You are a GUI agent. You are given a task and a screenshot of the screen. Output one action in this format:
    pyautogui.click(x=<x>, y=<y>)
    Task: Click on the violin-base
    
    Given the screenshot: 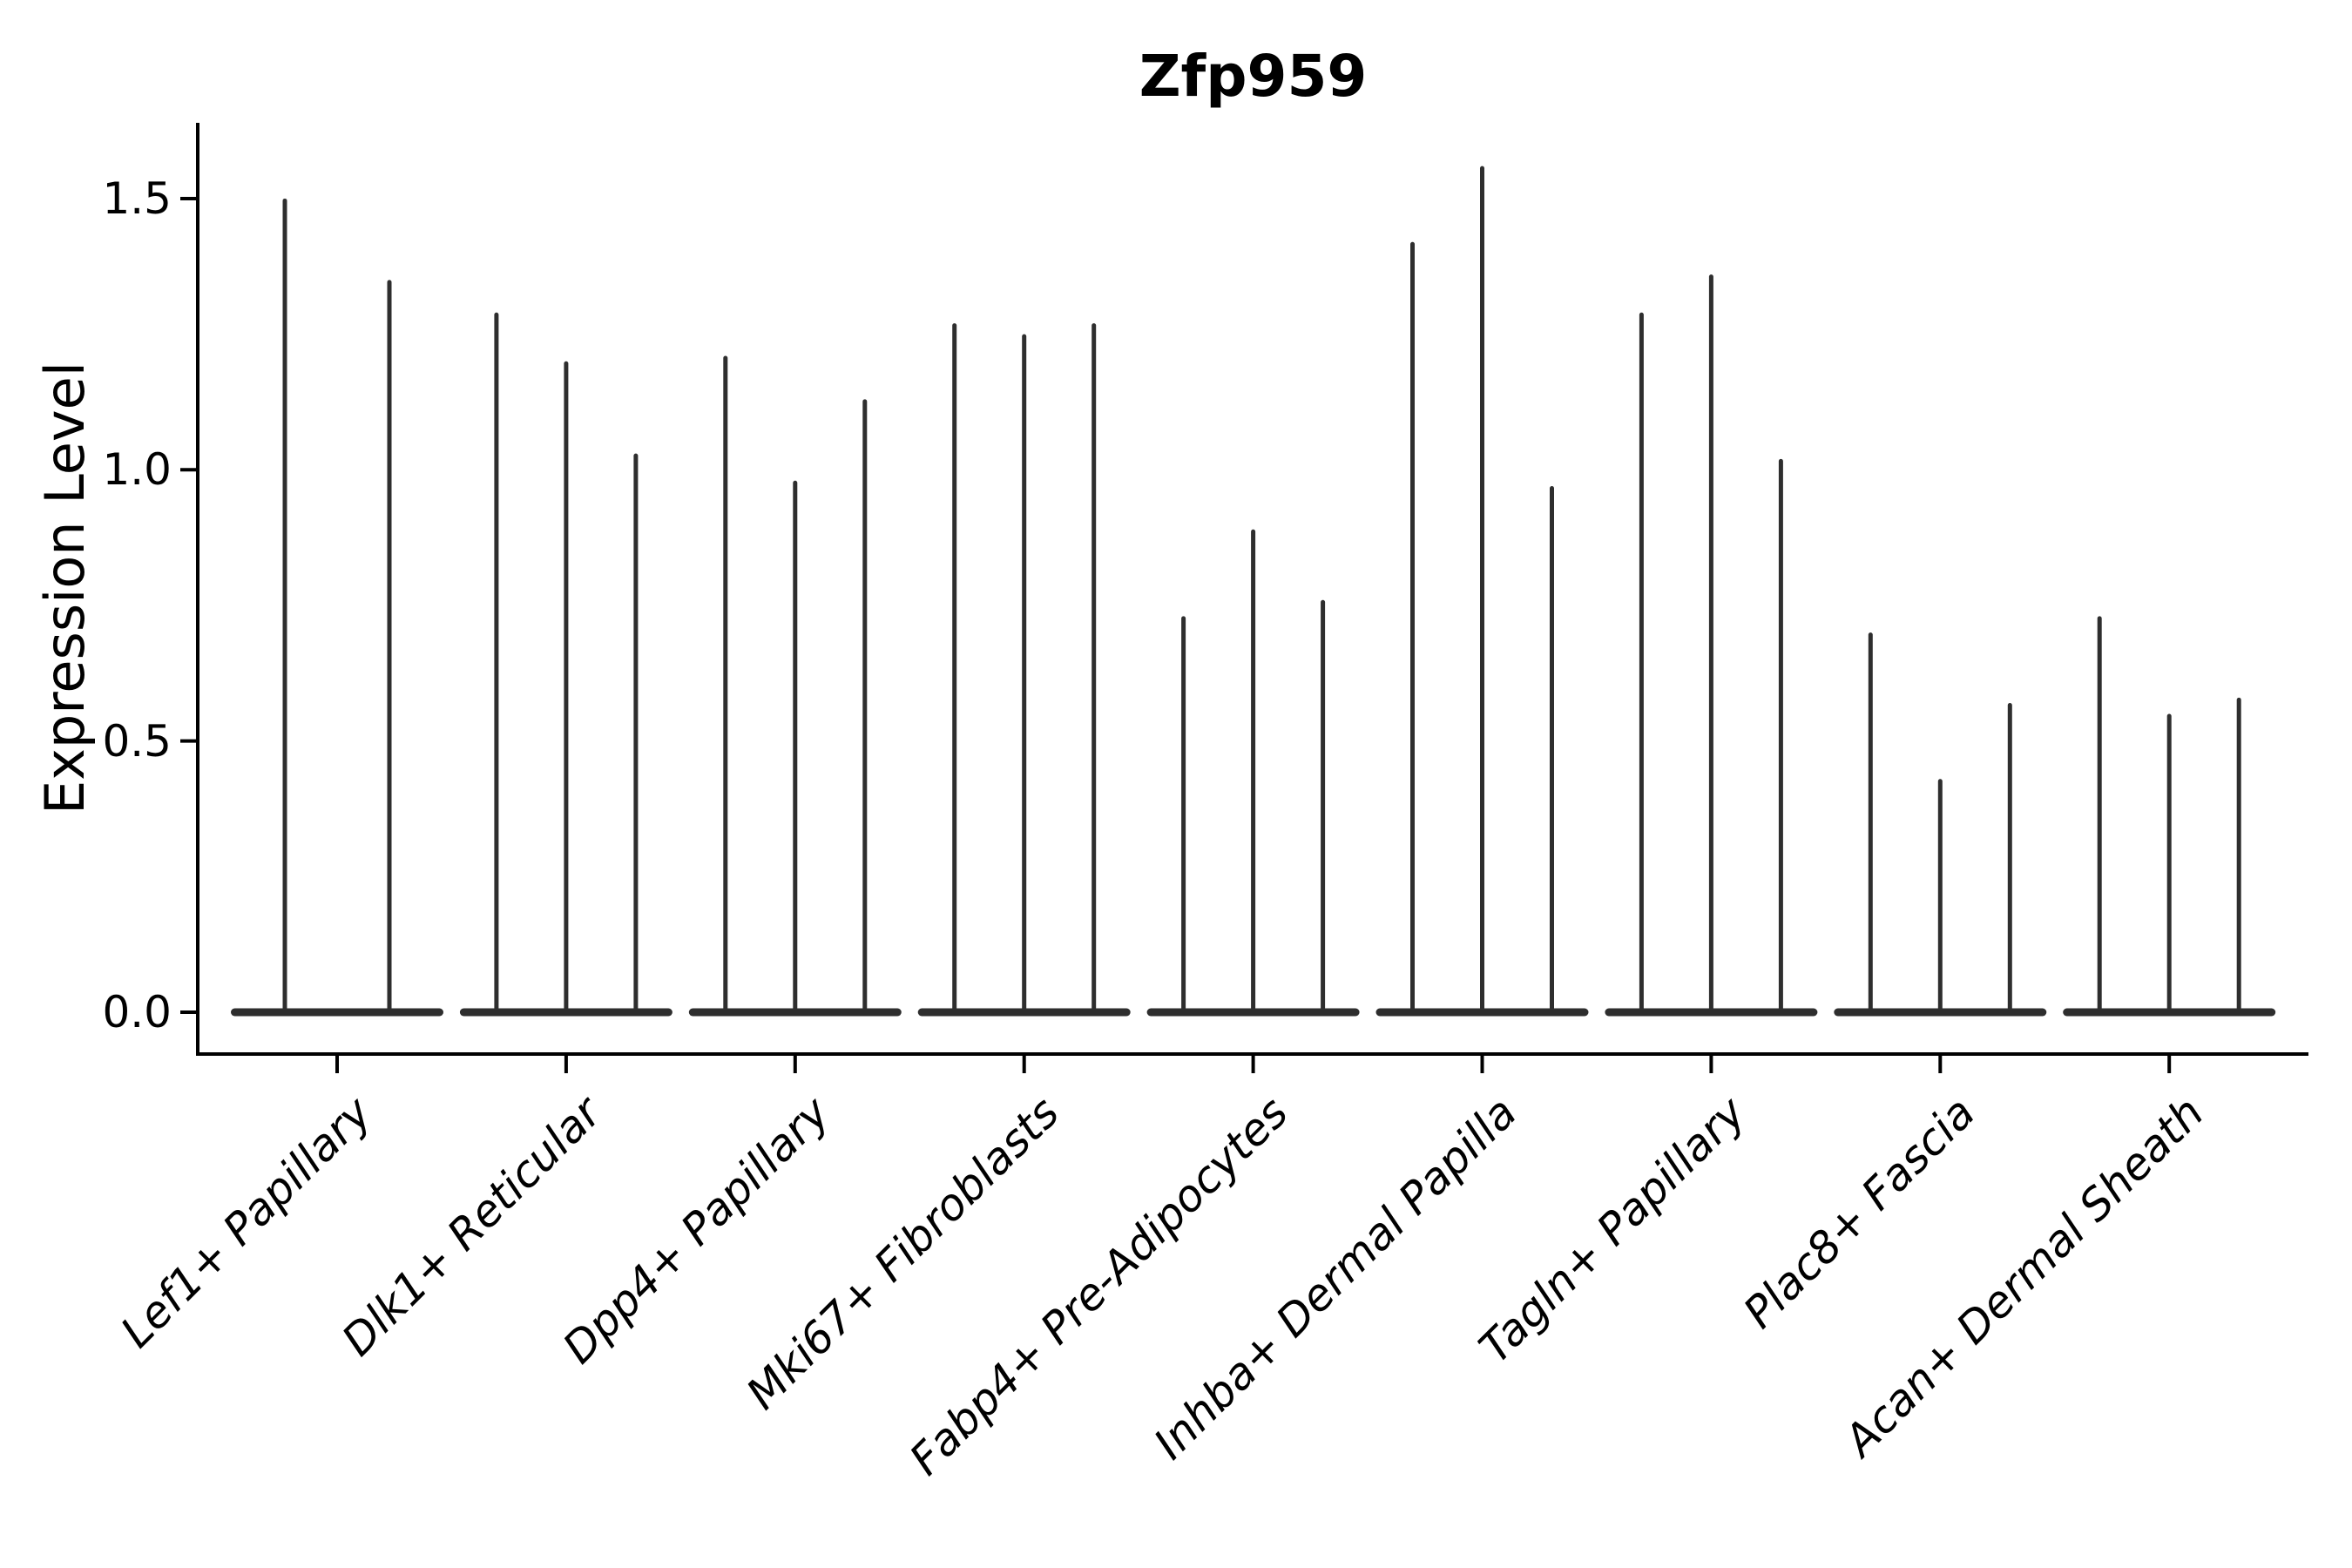 What is the action you would take?
    pyautogui.click(x=337, y=1013)
    